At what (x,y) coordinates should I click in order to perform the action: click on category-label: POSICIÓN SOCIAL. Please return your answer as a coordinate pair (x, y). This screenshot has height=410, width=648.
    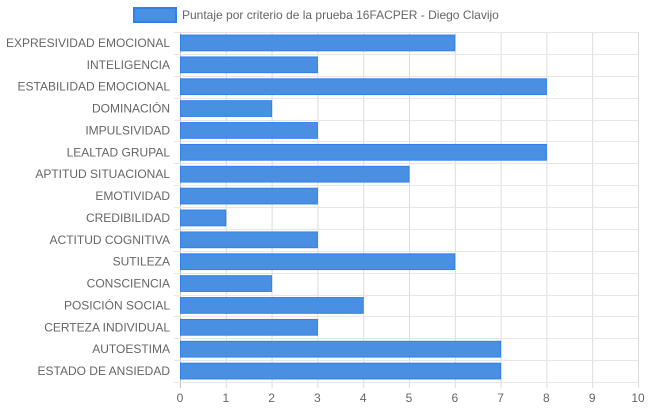
    Looking at the image, I should click on (117, 304).